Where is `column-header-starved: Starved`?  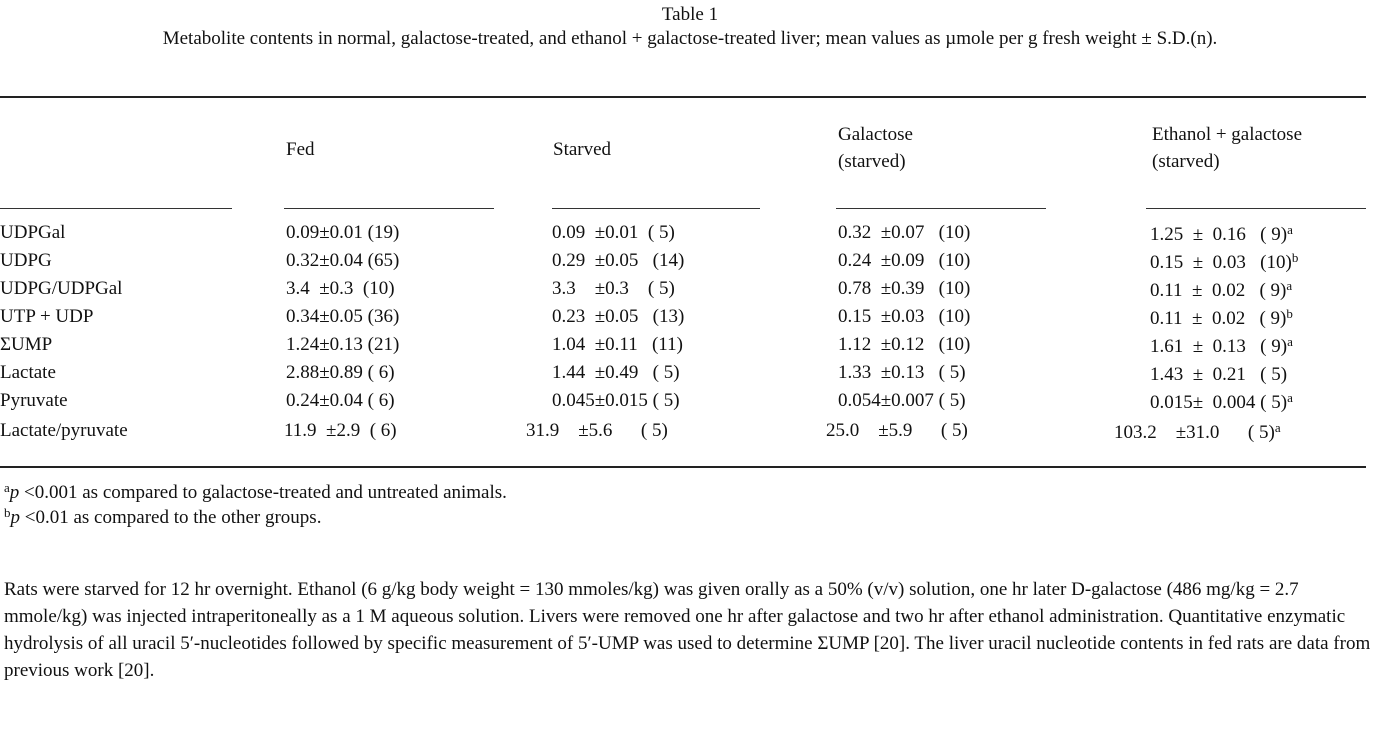 column-header-starved: Starved is located at coordinates (582, 149).